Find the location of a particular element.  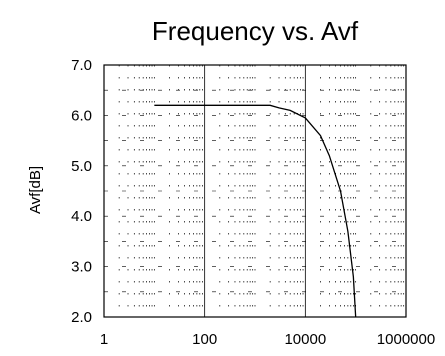

y-tick-label: 4.0 is located at coordinates (81, 216).